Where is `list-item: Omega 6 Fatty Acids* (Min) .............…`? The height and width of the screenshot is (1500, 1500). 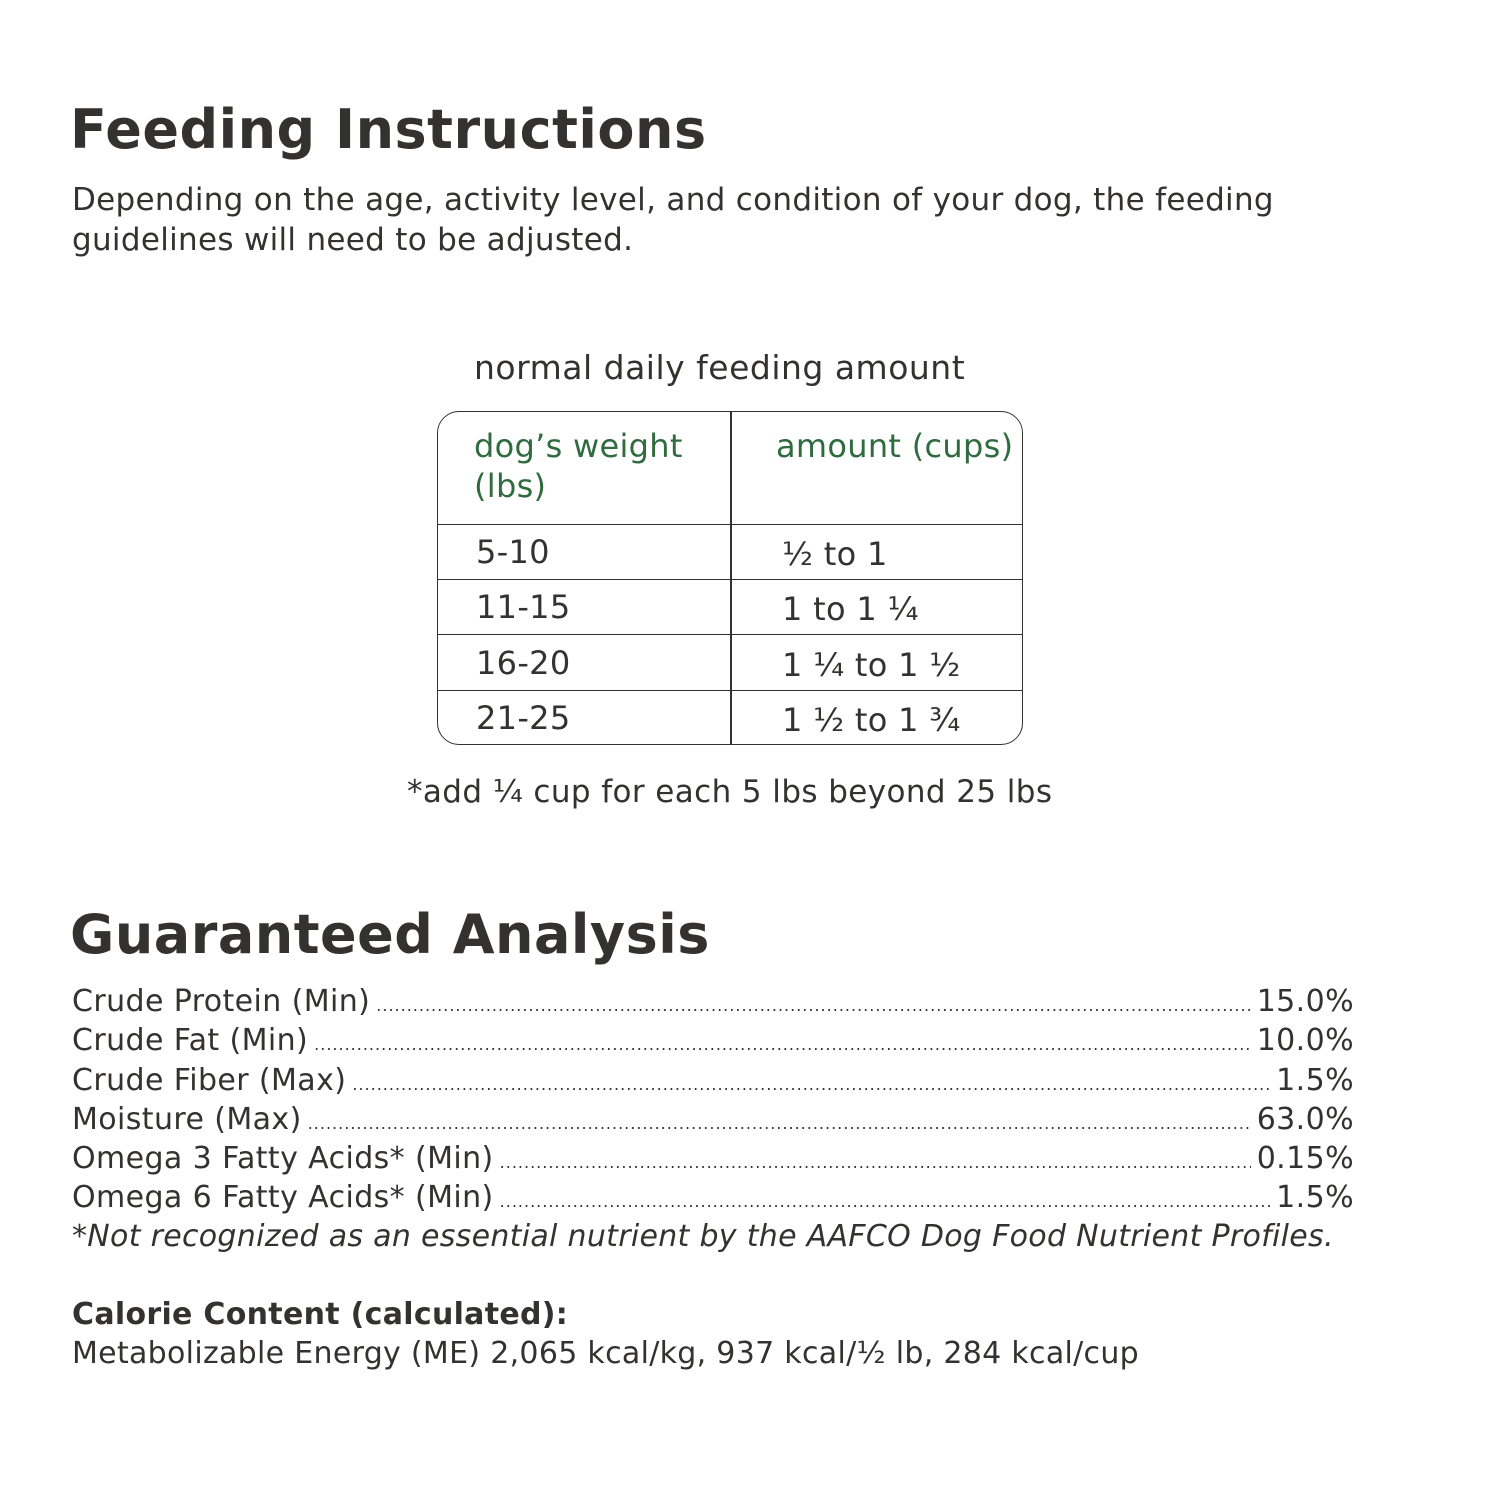
list-item: Omega 6 Fatty Acids* (Min) .............… is located at coordinates (713, 1197).